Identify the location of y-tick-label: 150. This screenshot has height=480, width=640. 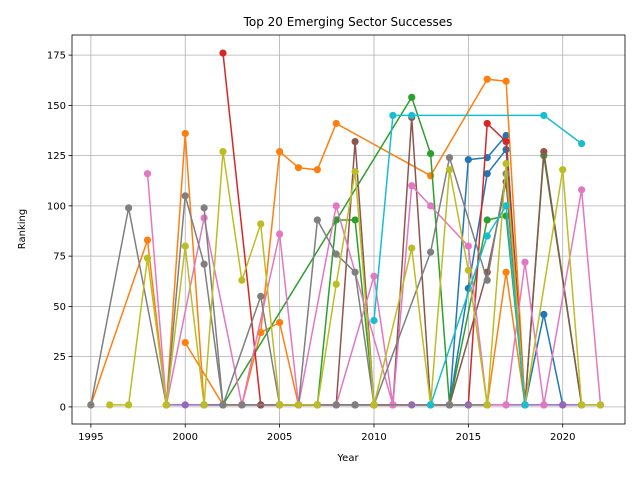
(56, 106).